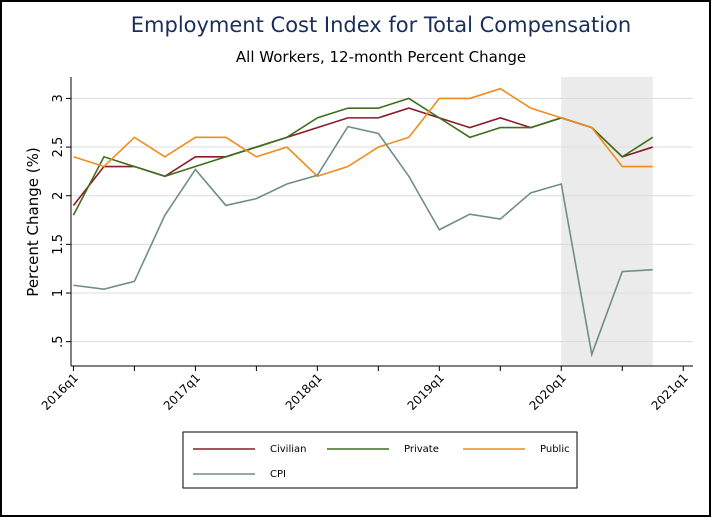  What do you see at coordinates (58, 98) in the screenshot?
I see `y-tick-label: 3` at bounding box center [58, 98].